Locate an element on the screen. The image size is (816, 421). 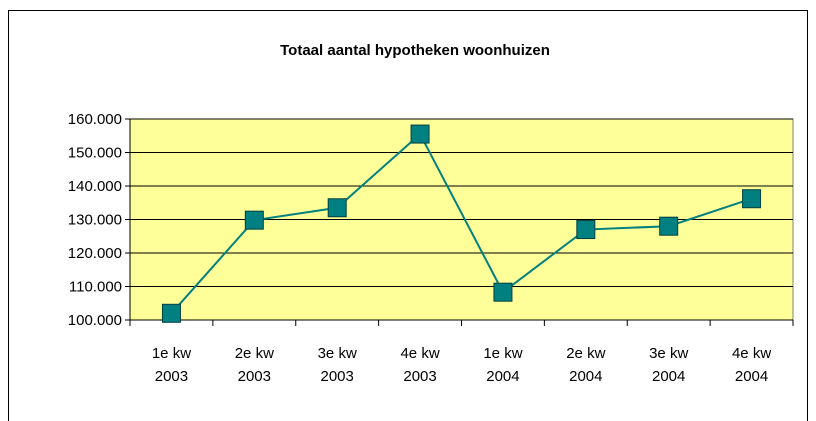
x-tick-label: 4e kw 2004 is located at coordinates (751, 365).